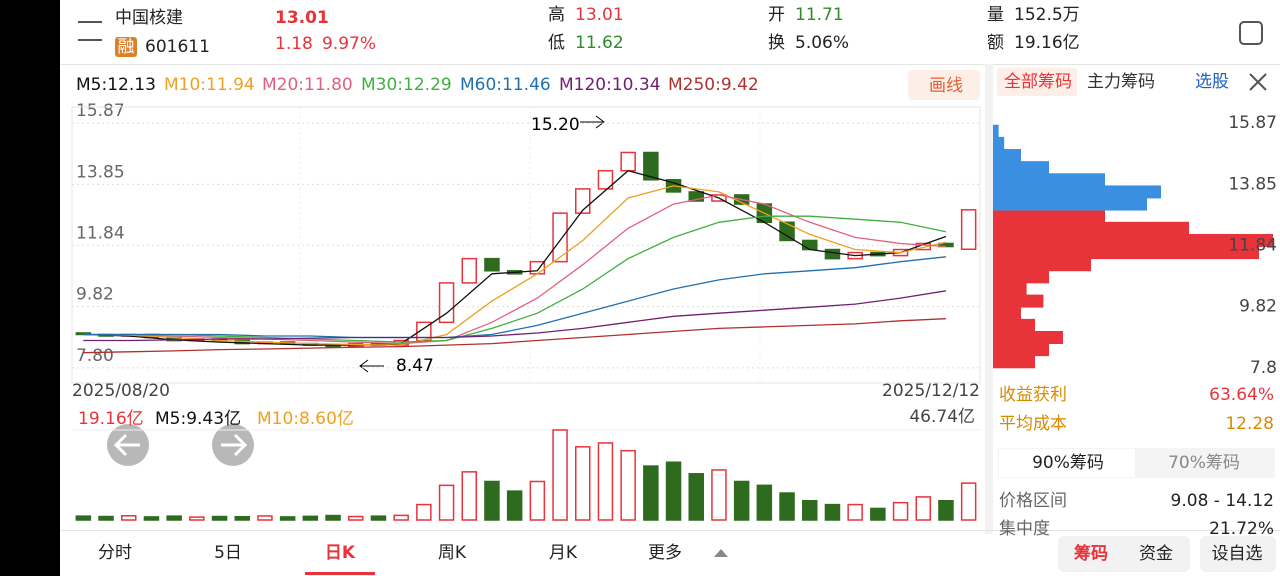 Image resolution: width=1280 pixels, height=576 pixels. Describe the element at coordinates (555, 125) in the screenshot. I see `annotation: 15.20` at that location.